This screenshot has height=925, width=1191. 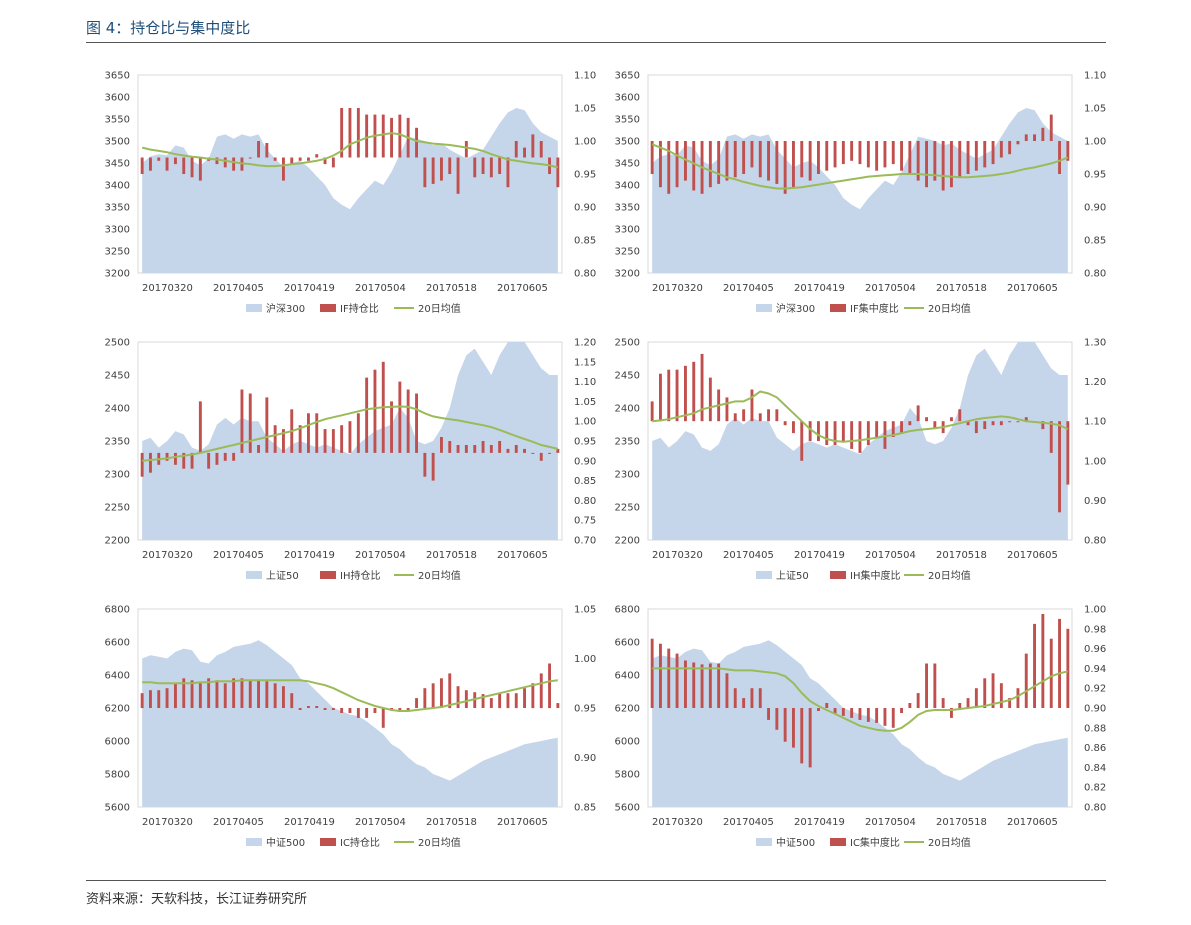 I want to click on right-axis-tick-label: 0.85, so click(x=1095, y=241).